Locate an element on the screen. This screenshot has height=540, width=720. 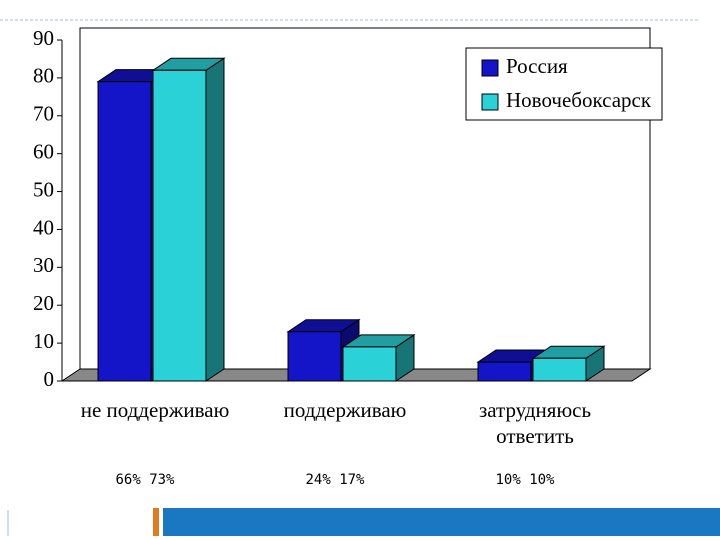
annotation: 10% 10% is located at coordinates (525, 480).